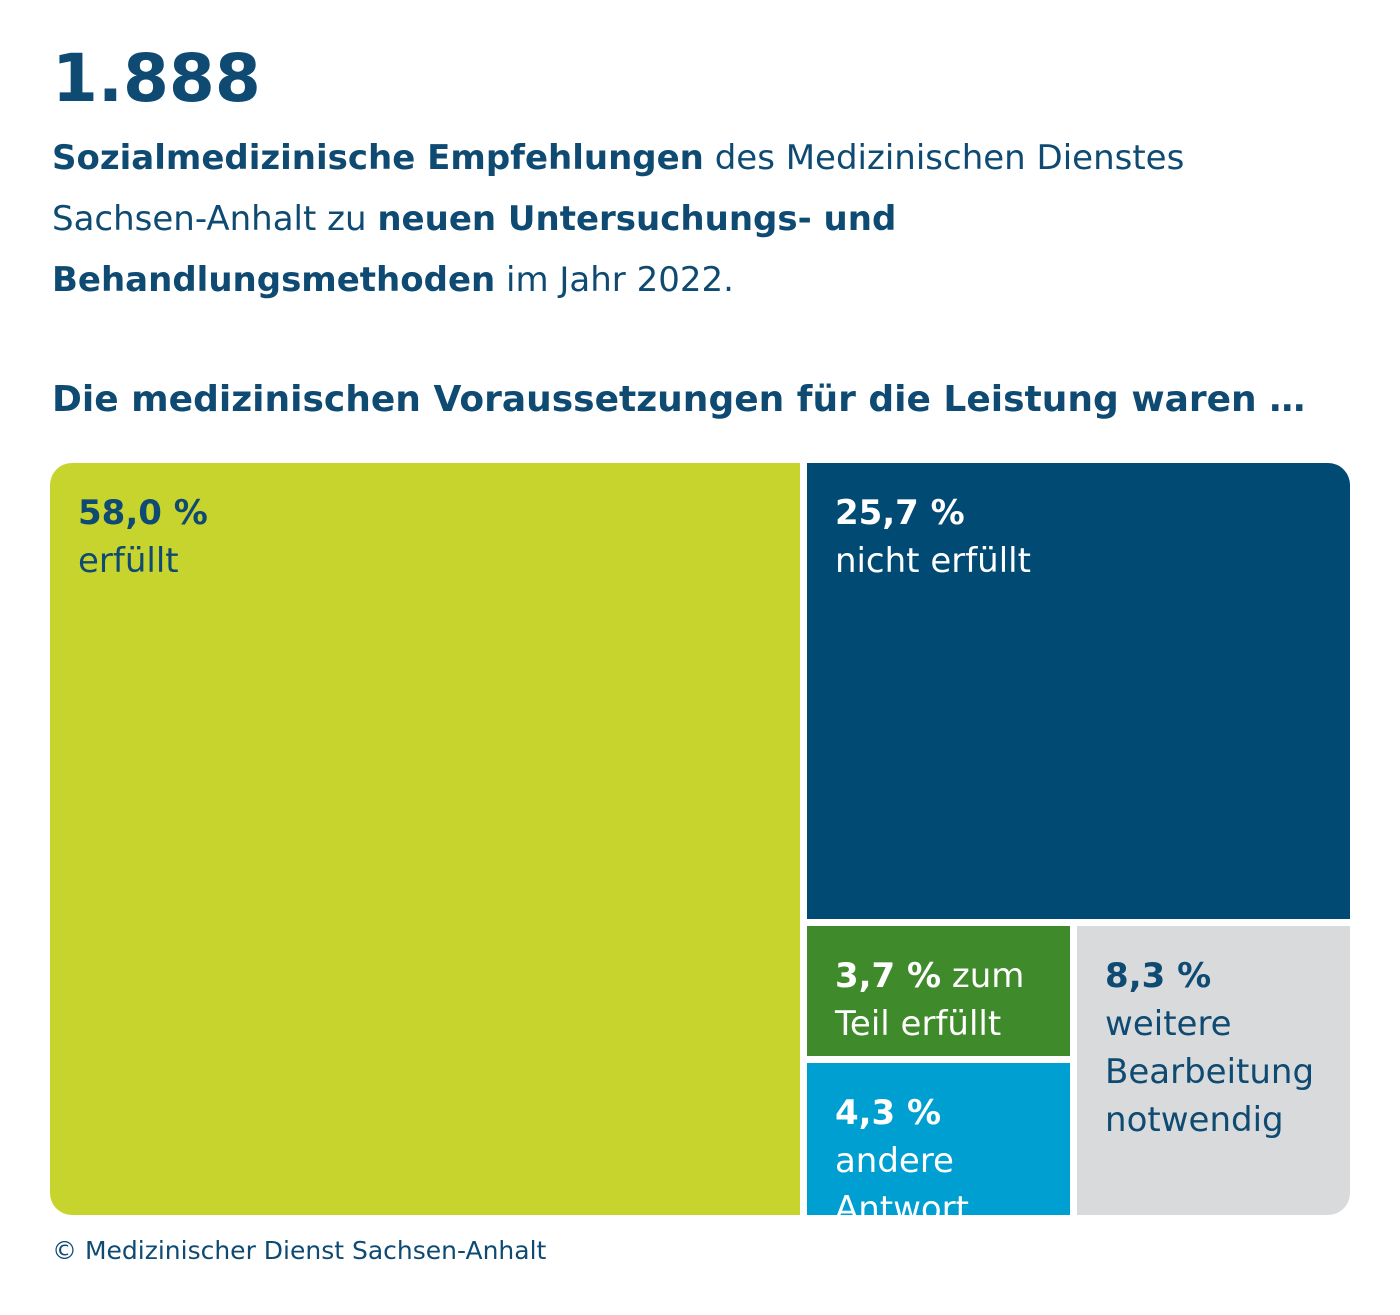 Image resolution: width=1400 pixels, height=1315 pixels. Describe the element at coordinates (932, 561) in the screenshot. I see `tile-nicht-erfuellt-text: nicht erfüllt` at that location.